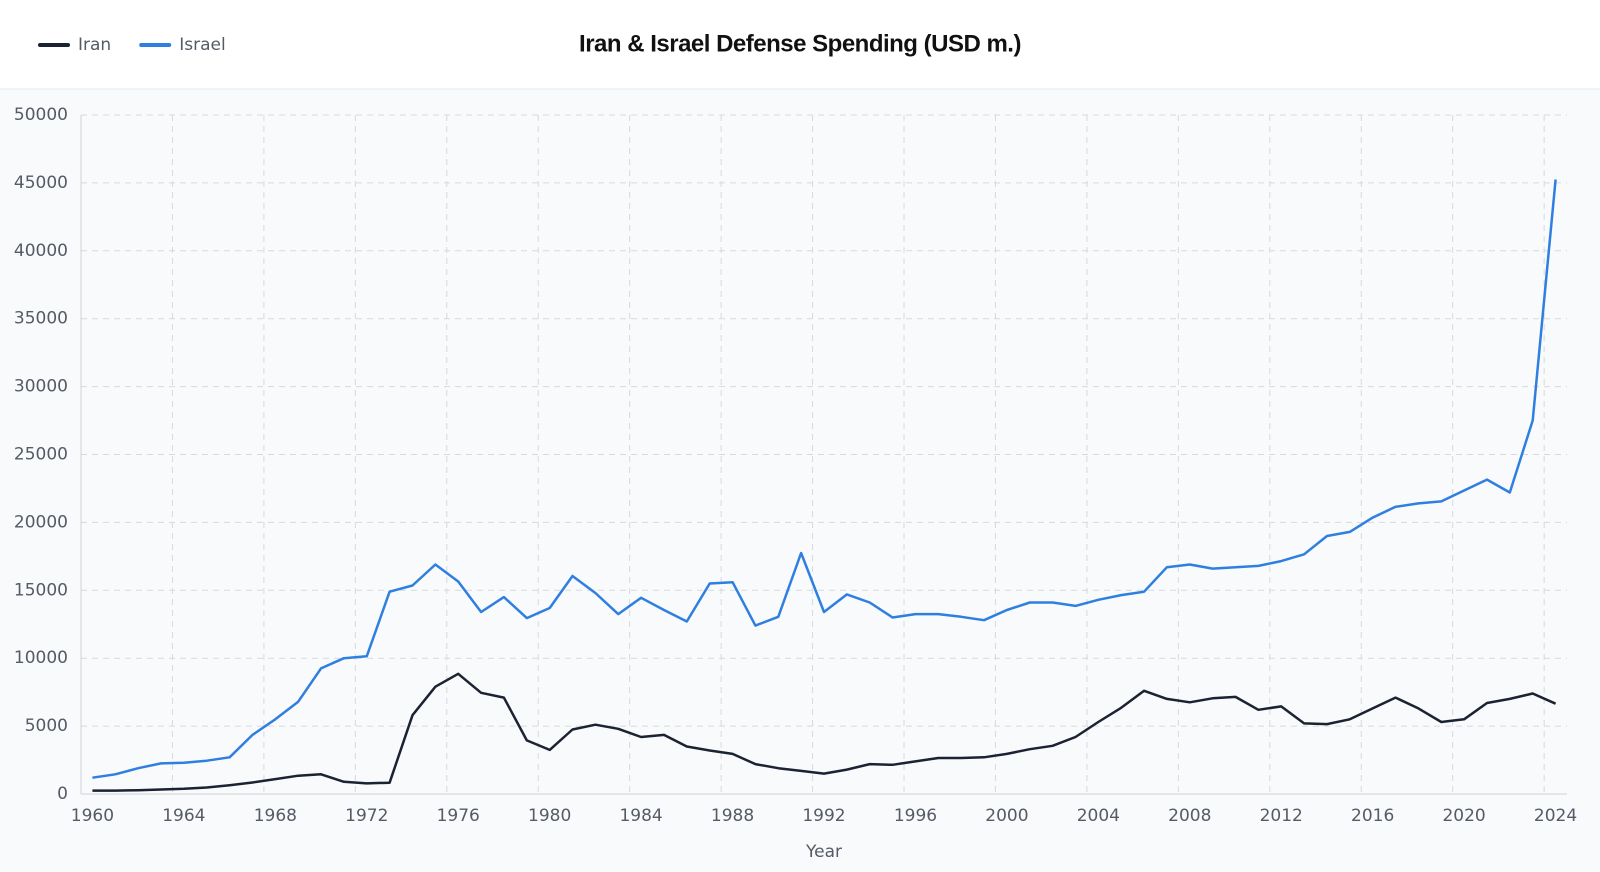 The height and width of the screenshot is (872, 1600). I want to click on x-tick-label: 2016, so click(1372, 816).